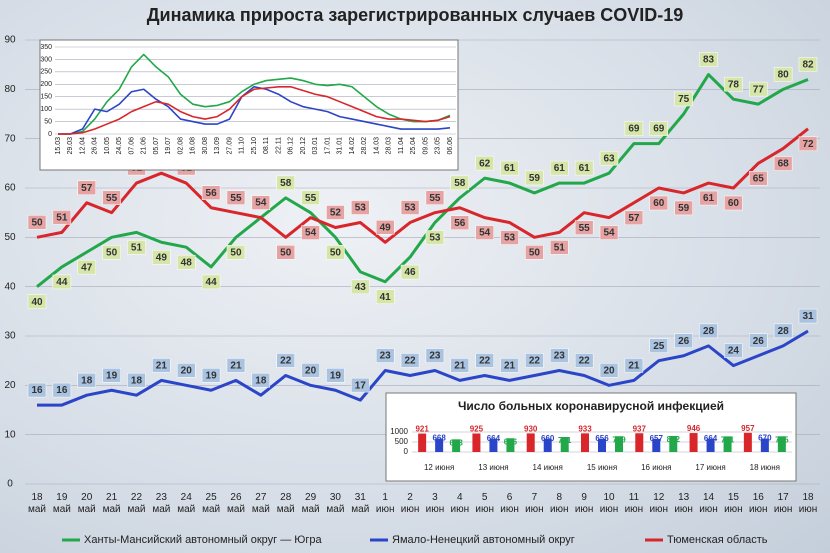  Describe the element at coordinates (10, 188) in the screenshot. I see `y-tick-label: 60` at that location.